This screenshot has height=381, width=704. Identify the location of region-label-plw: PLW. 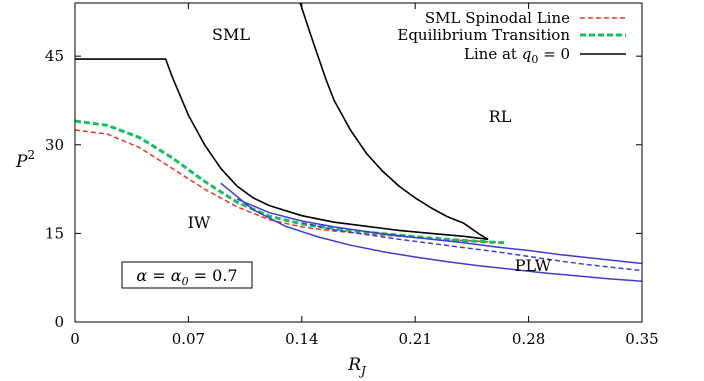
(533, 265).